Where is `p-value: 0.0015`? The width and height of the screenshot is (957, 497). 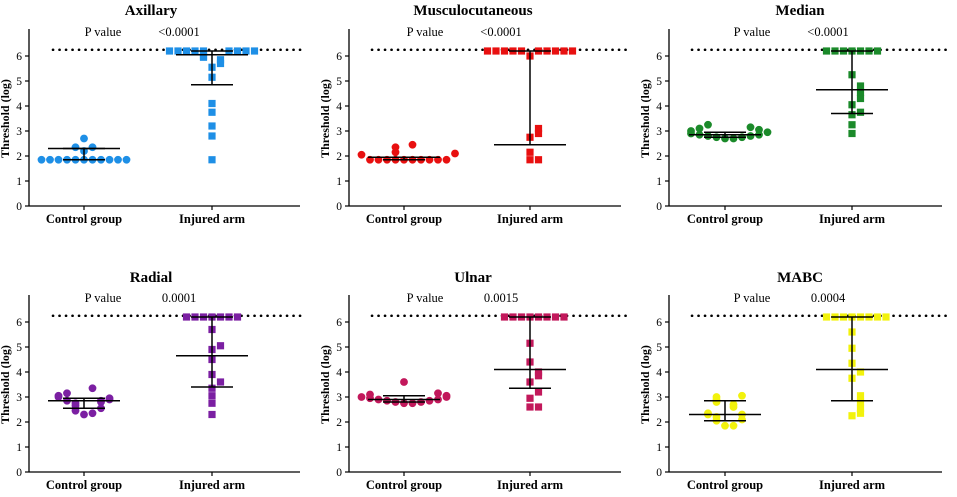 p-value: 0.0015 is located at coordinates (501, 298).